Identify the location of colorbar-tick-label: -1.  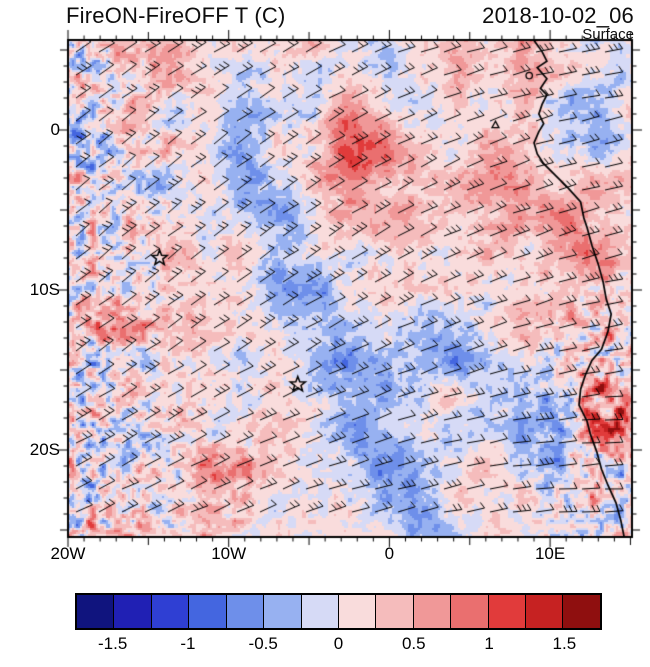
(188, 643).